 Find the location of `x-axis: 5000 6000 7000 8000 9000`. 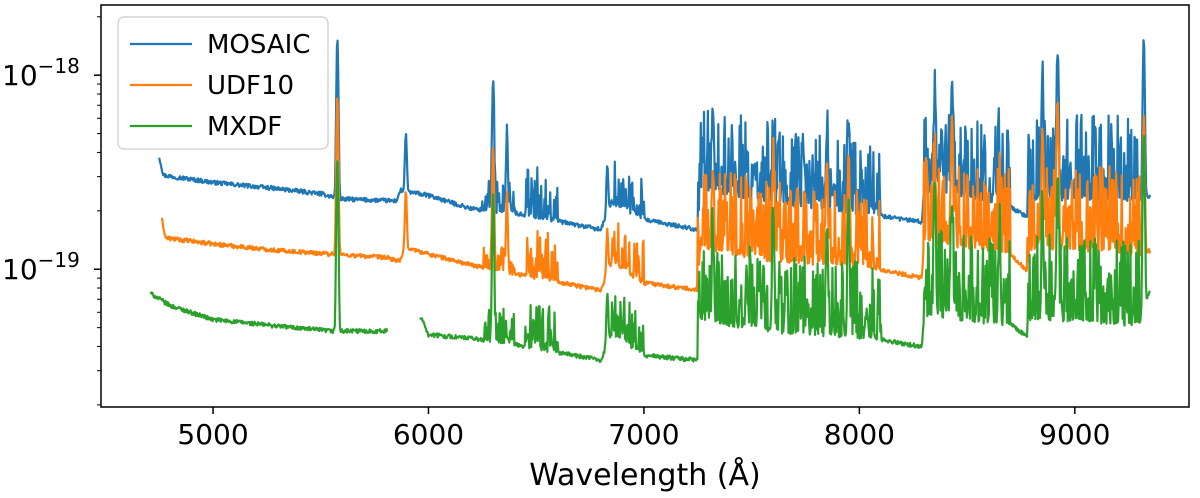

x-axis: 5000 6000 7000 8000 9000 is located at coordinates (643, 429).